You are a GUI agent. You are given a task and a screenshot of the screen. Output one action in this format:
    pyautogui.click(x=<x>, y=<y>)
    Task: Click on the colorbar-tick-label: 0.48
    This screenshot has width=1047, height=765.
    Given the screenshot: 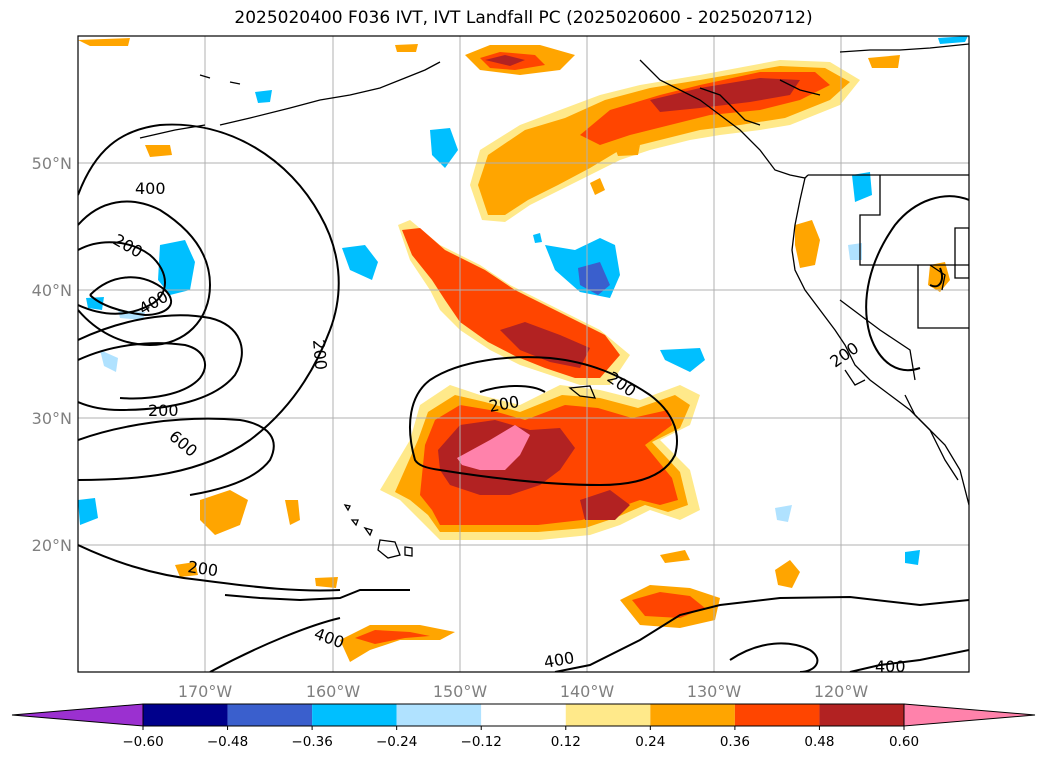 What is the action you would take?
    pyautogui.click(x=819, y=742)
    